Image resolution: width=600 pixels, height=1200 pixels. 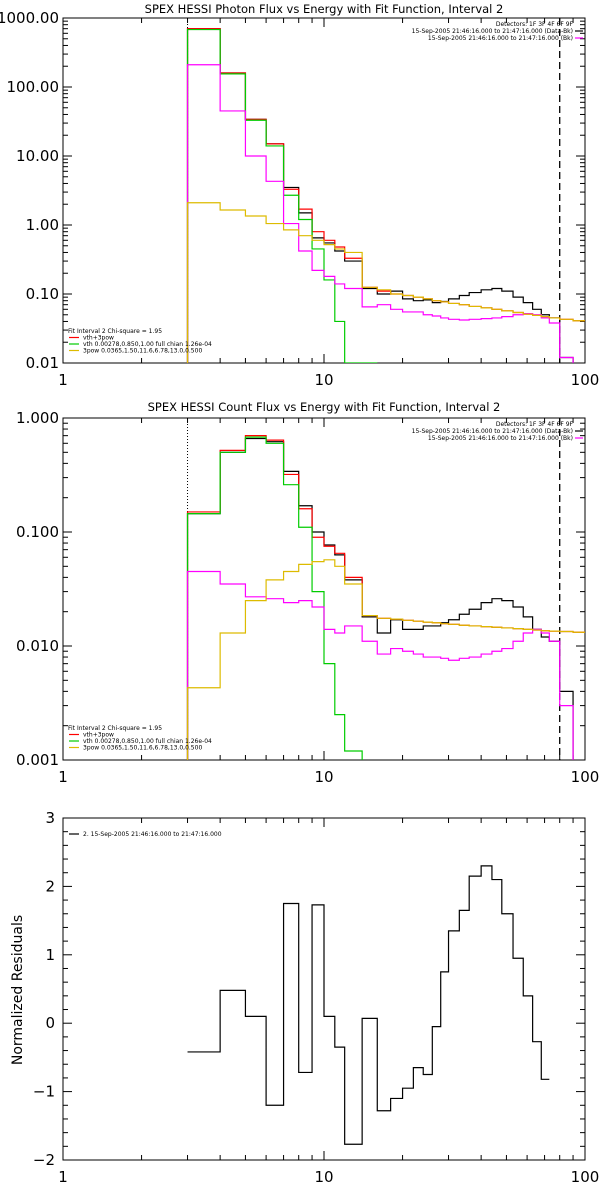 What do you see at coordinates (50, 1023) in the screenshot?
I see `residual-y-tick-label: 0` at bounding box center [50, 1023].